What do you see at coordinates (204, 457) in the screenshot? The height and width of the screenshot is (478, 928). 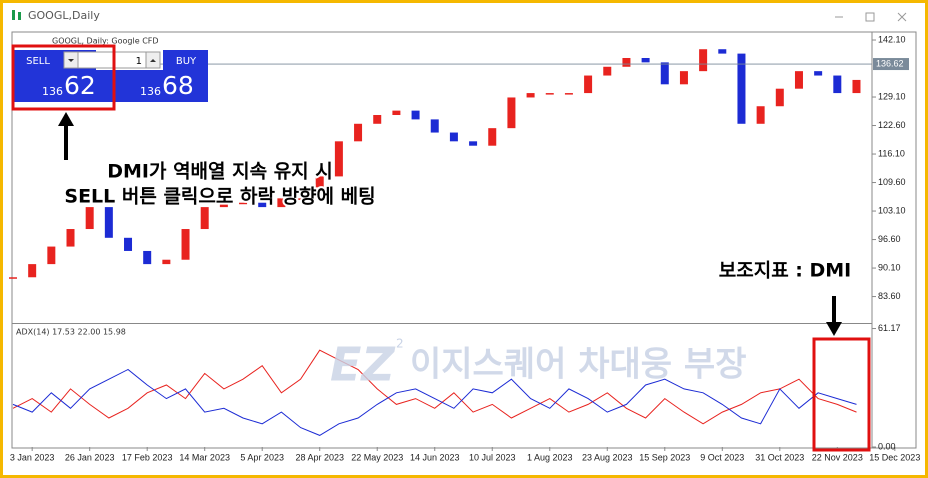 I see `x-tick-label: 14 Mar 2023` at bounding box center [204, 457].